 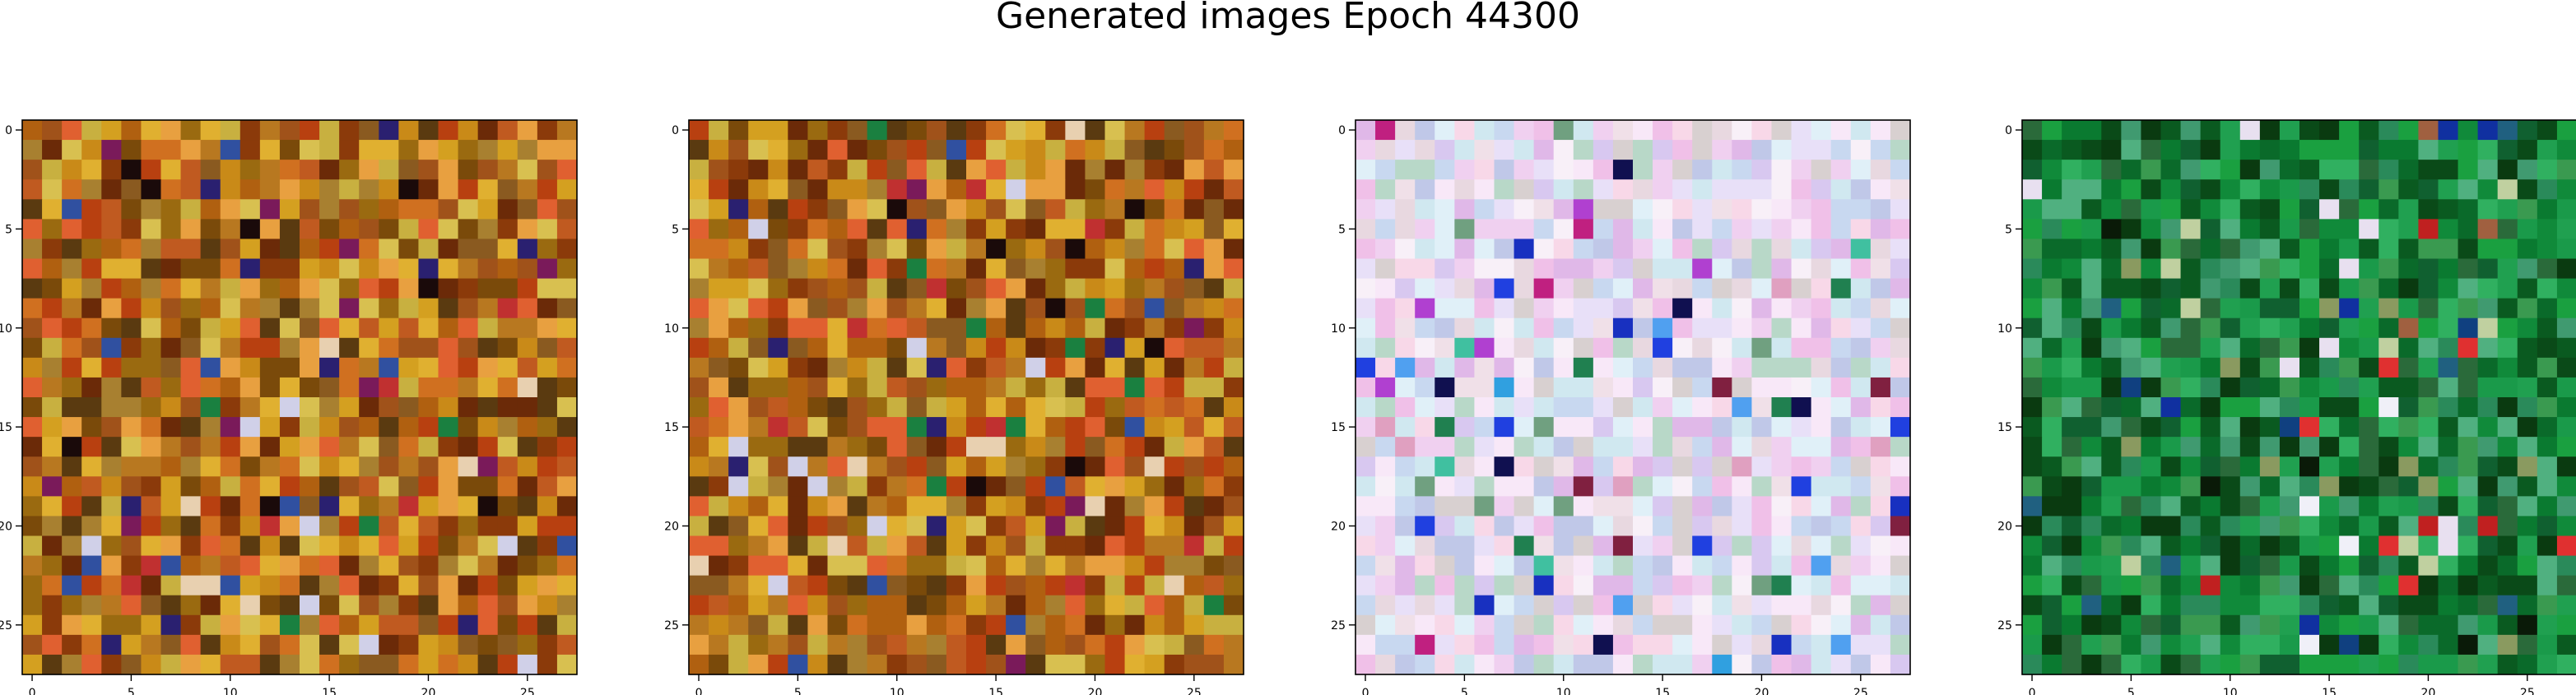 What do you see at coordinates (2004, 329) in the screenshot?
I see `y-tick-label: 10` at bounding box center [2004, 329].